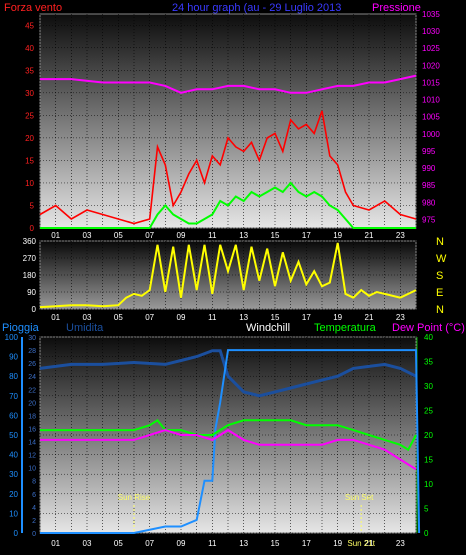  What do you see at coordinates (32, 469) in the screenshot?
I see `humidity-tick-label: 10` at bounding box center [32, 469].